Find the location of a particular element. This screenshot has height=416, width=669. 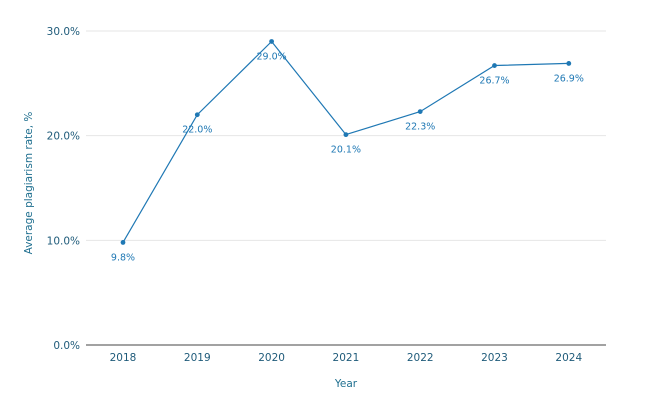

data-label: 29.0% is located at coordinates (272, 56).